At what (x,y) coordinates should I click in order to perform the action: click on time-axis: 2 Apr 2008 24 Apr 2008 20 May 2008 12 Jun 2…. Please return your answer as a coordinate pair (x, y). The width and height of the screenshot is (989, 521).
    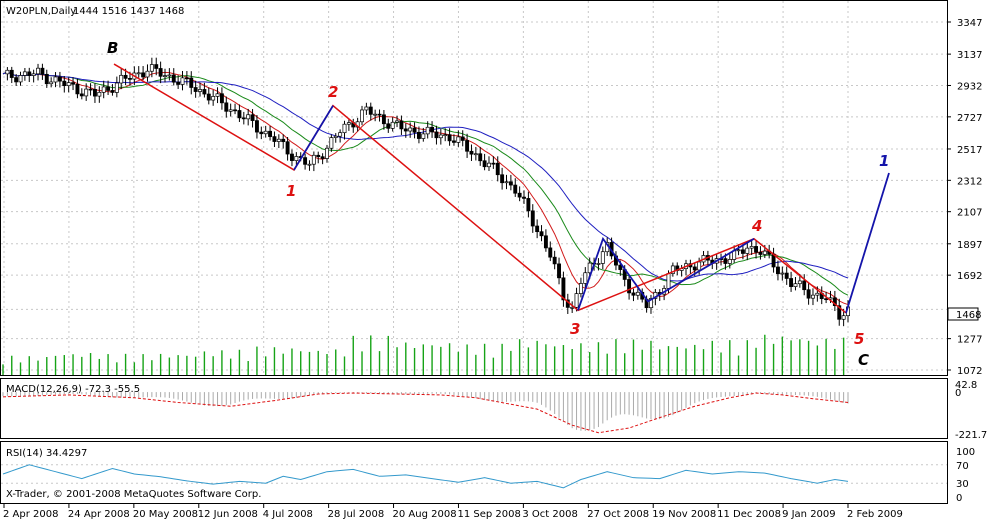
    Looking at the image, I should click on (453, 512).